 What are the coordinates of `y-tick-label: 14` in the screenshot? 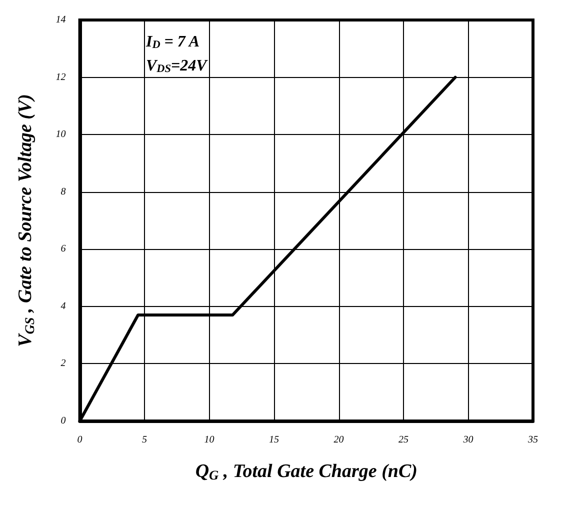 It's located at (61, 20).